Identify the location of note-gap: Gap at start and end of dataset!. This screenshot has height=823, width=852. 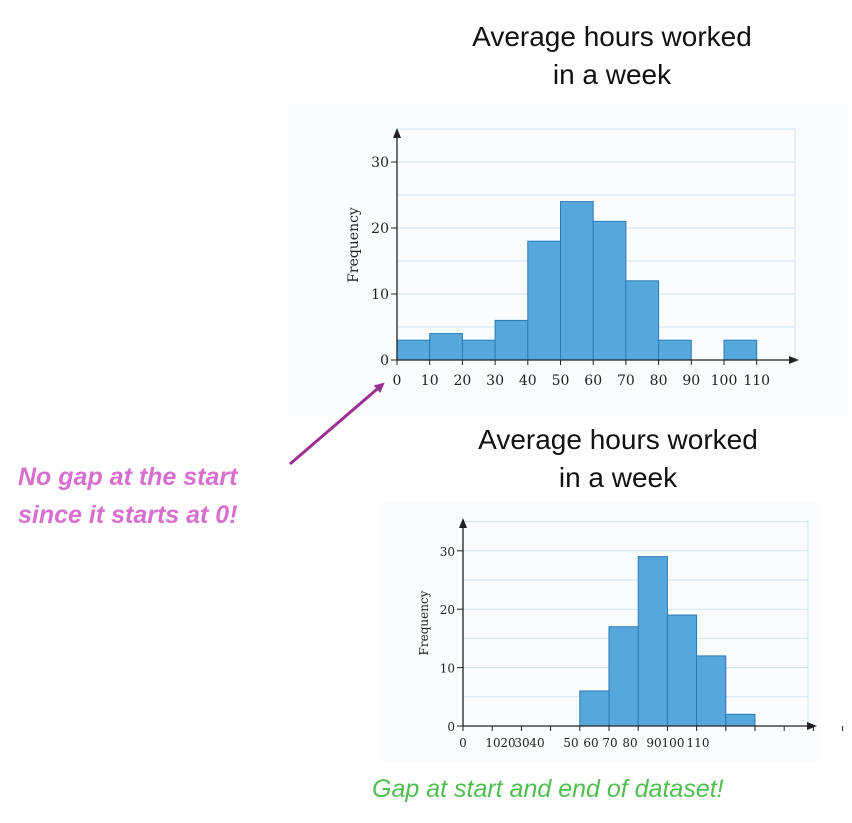
(548, 789).